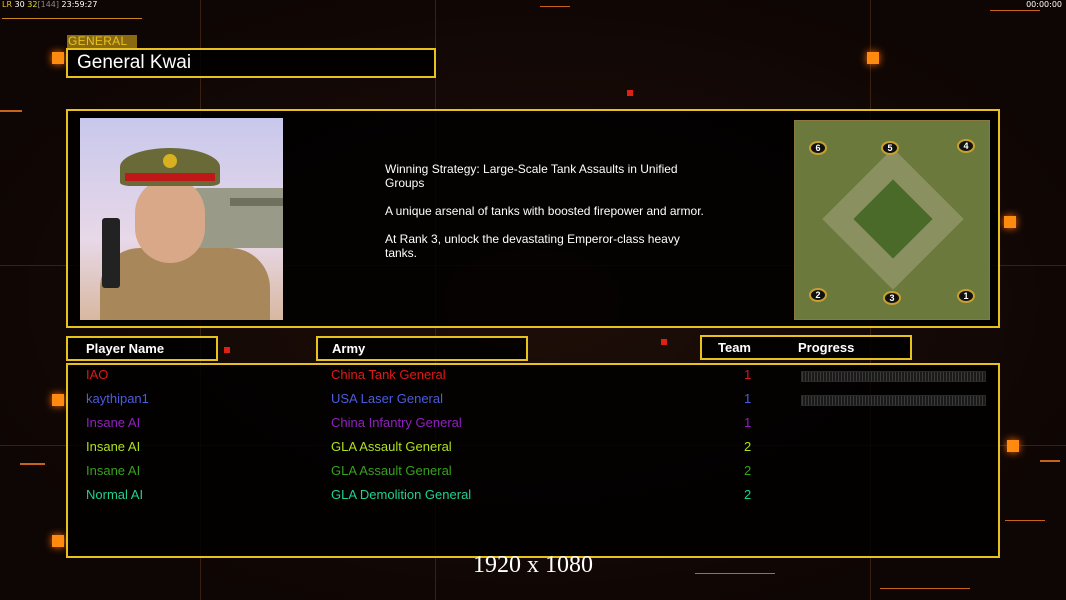 The image size is (1066, 600). Describe the element at coordinates (1044, 4) in the screenshot. I see `game-timer: 00:00:00` at that location.